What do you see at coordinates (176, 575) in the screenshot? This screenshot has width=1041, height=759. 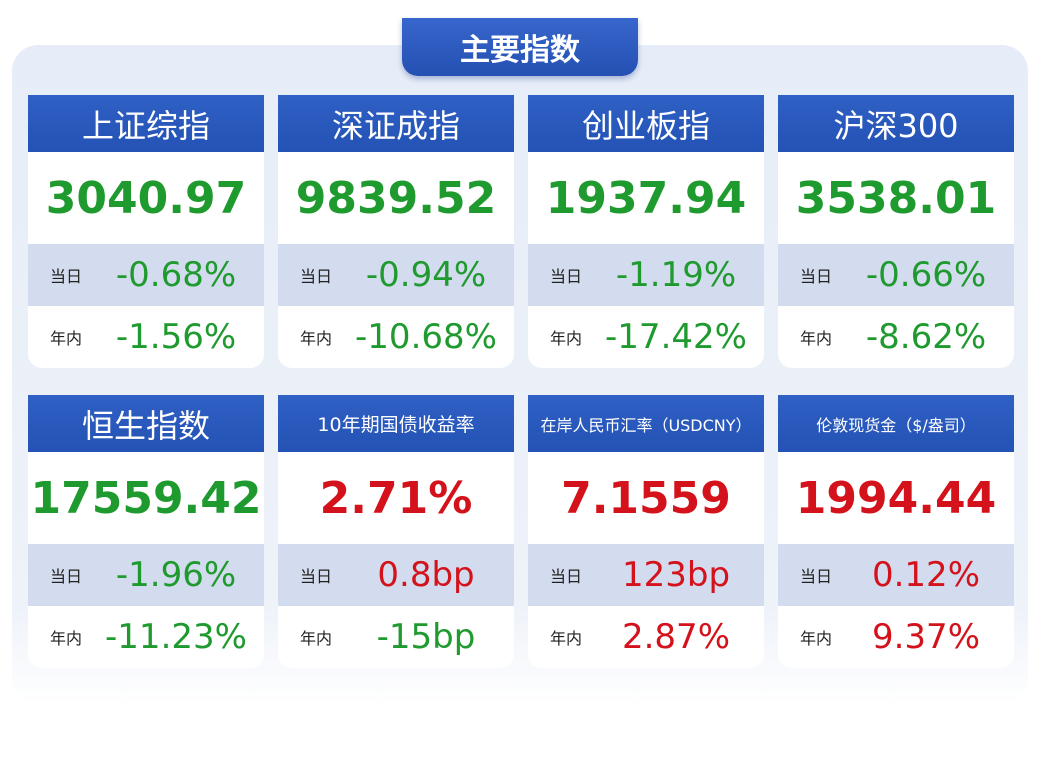 I see `change-value: -1.96%` at bounding box center [176, 575].